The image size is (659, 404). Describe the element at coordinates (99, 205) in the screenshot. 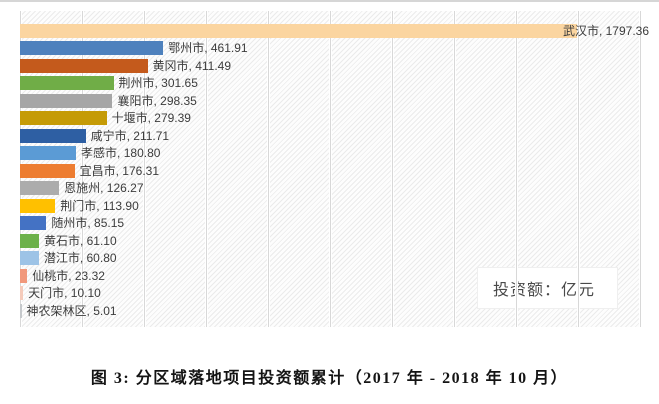

I see `bar-label-荆门市: 荆门市, 113.90` at that location.